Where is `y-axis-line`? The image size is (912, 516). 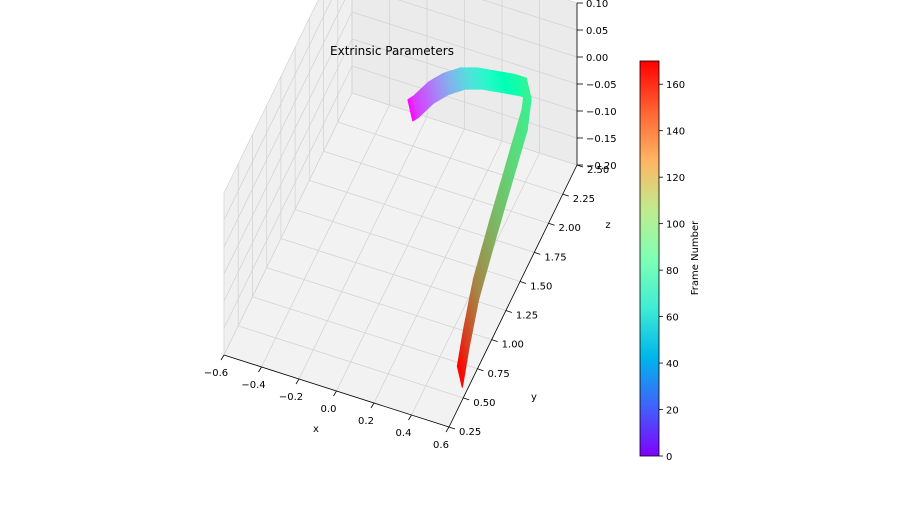 y-axis-line is located at coordinates (513, 296).